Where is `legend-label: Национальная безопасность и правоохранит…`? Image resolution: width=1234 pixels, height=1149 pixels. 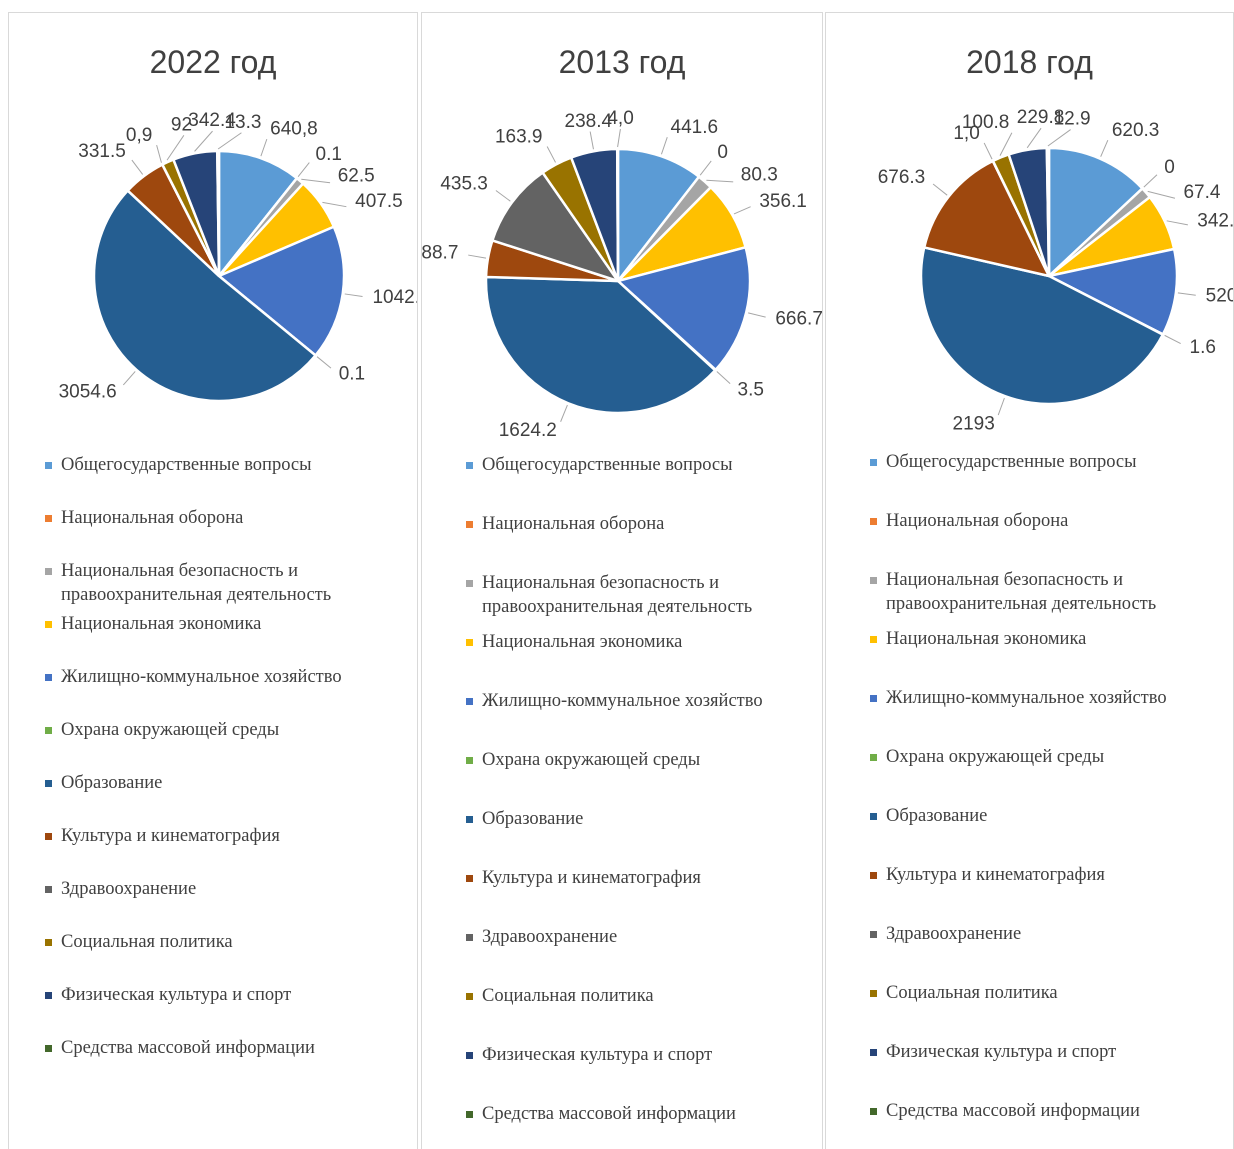
legend-label: Национальная безопасность и правоохранит… is located at coordinates (196, 583).